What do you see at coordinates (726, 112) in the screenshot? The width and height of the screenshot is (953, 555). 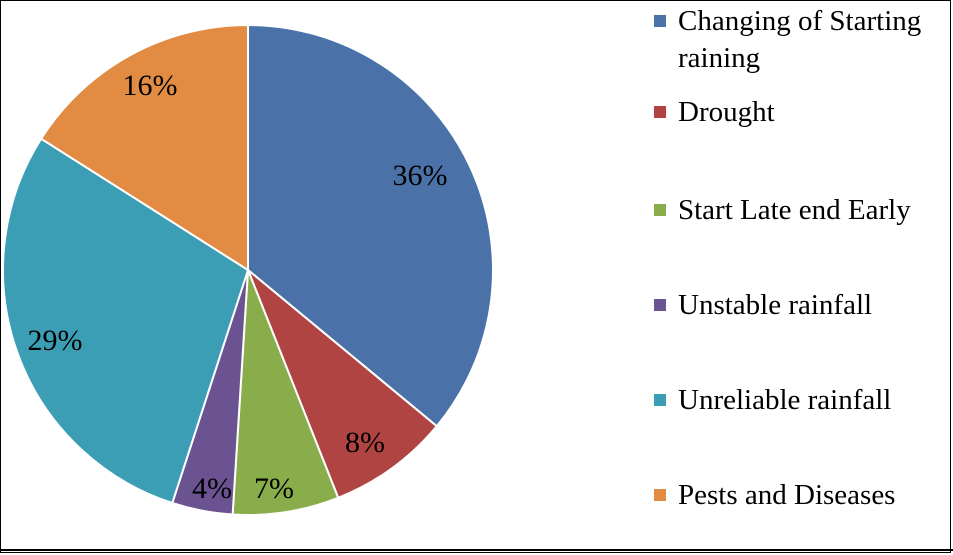 I see `legend-label: Drought` at bounding box center [726, 112].